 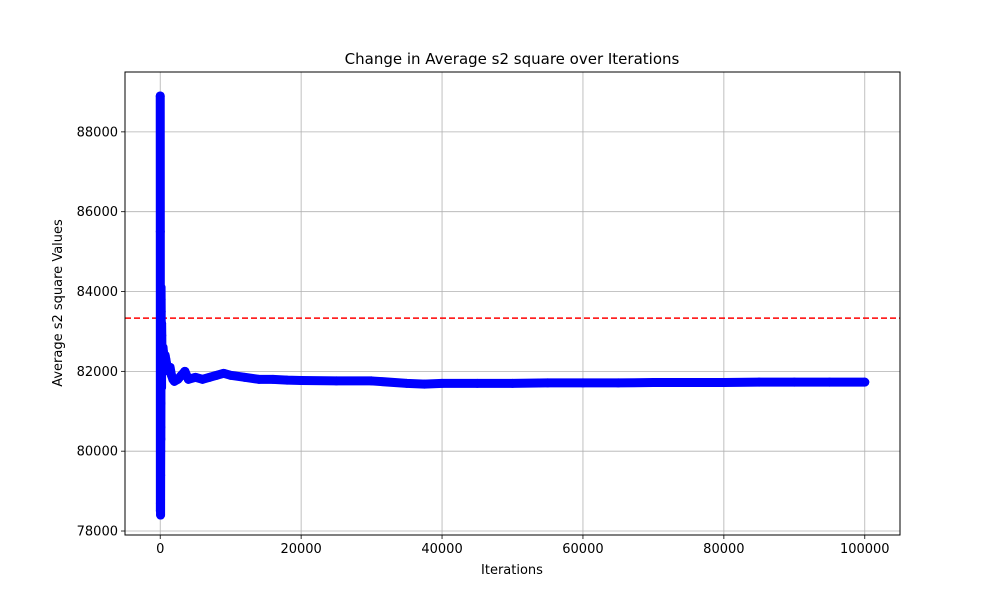 I want to click on y-tick-label: 78000, so click(x=97, y=532).